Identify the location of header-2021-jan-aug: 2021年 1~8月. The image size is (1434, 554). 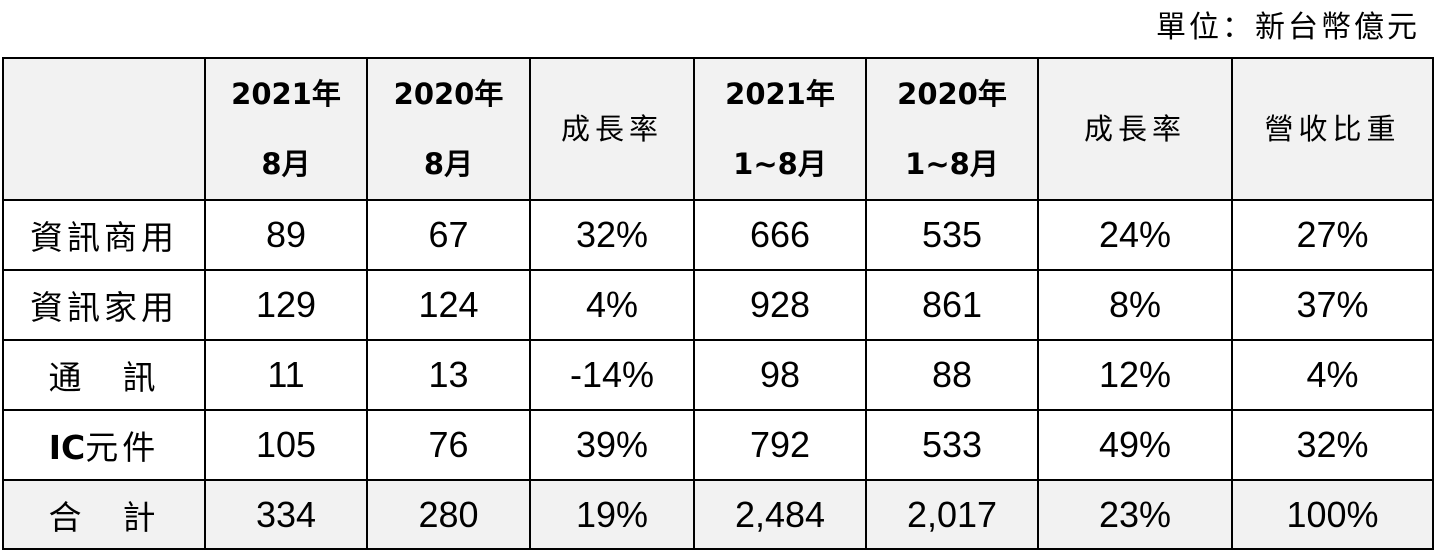
(780, 129).